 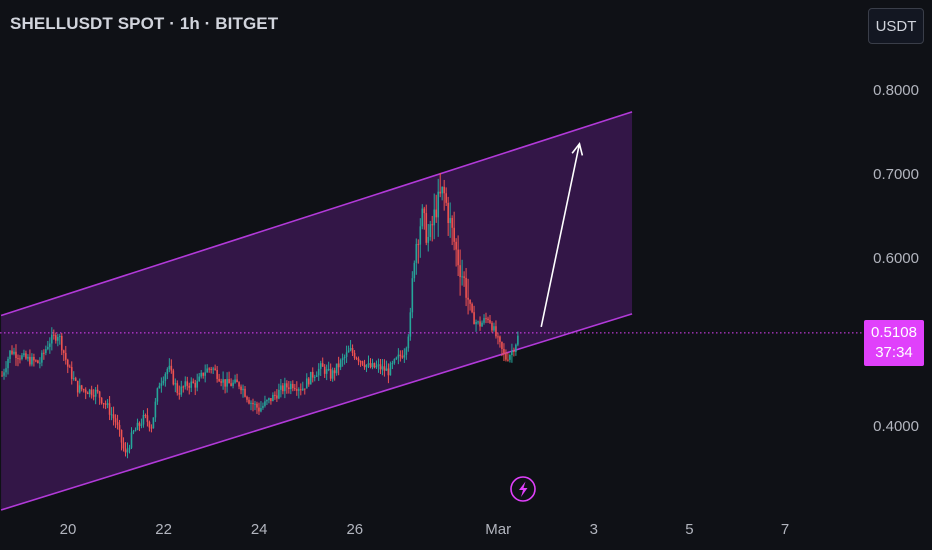 What do you see at coordinates (896, 26) in the screenshot?
I see `currency-button: USDT` at bounding box center [896, 26].